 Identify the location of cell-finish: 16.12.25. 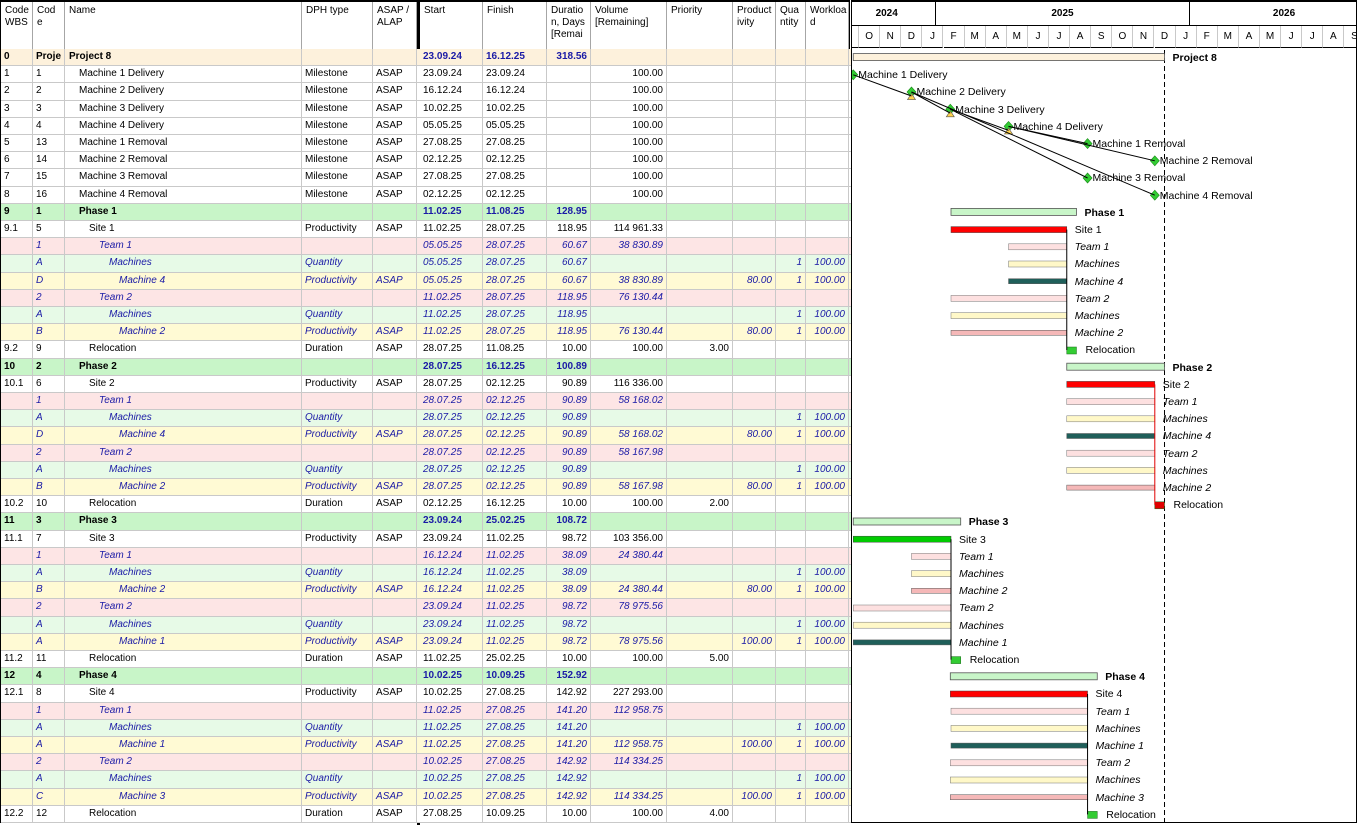
(515, 504).